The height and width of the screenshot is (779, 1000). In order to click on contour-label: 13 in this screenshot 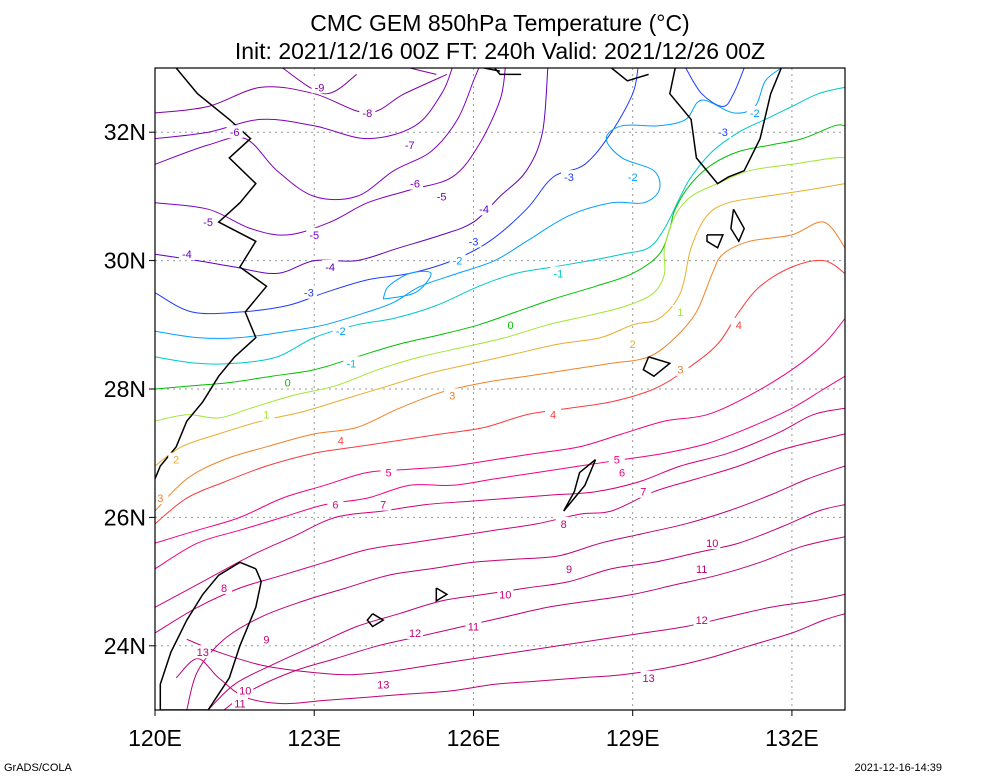, I will do `click(383, 685)`.